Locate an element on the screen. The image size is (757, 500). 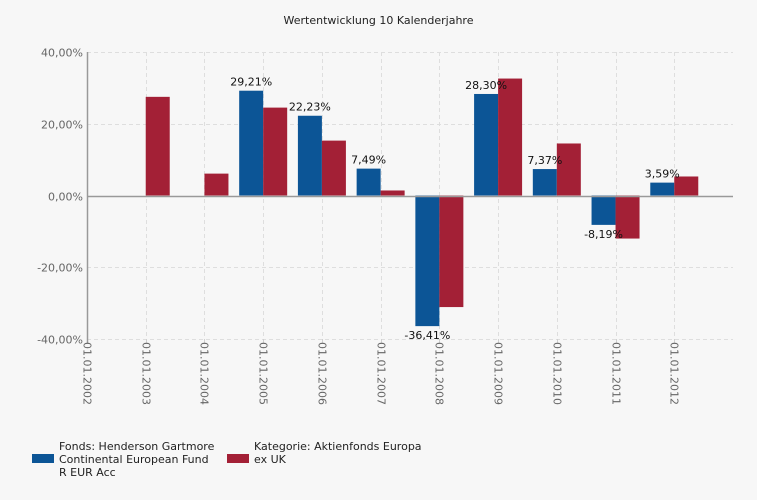
data-label: 7,49% is located at coordinates (368, 160).